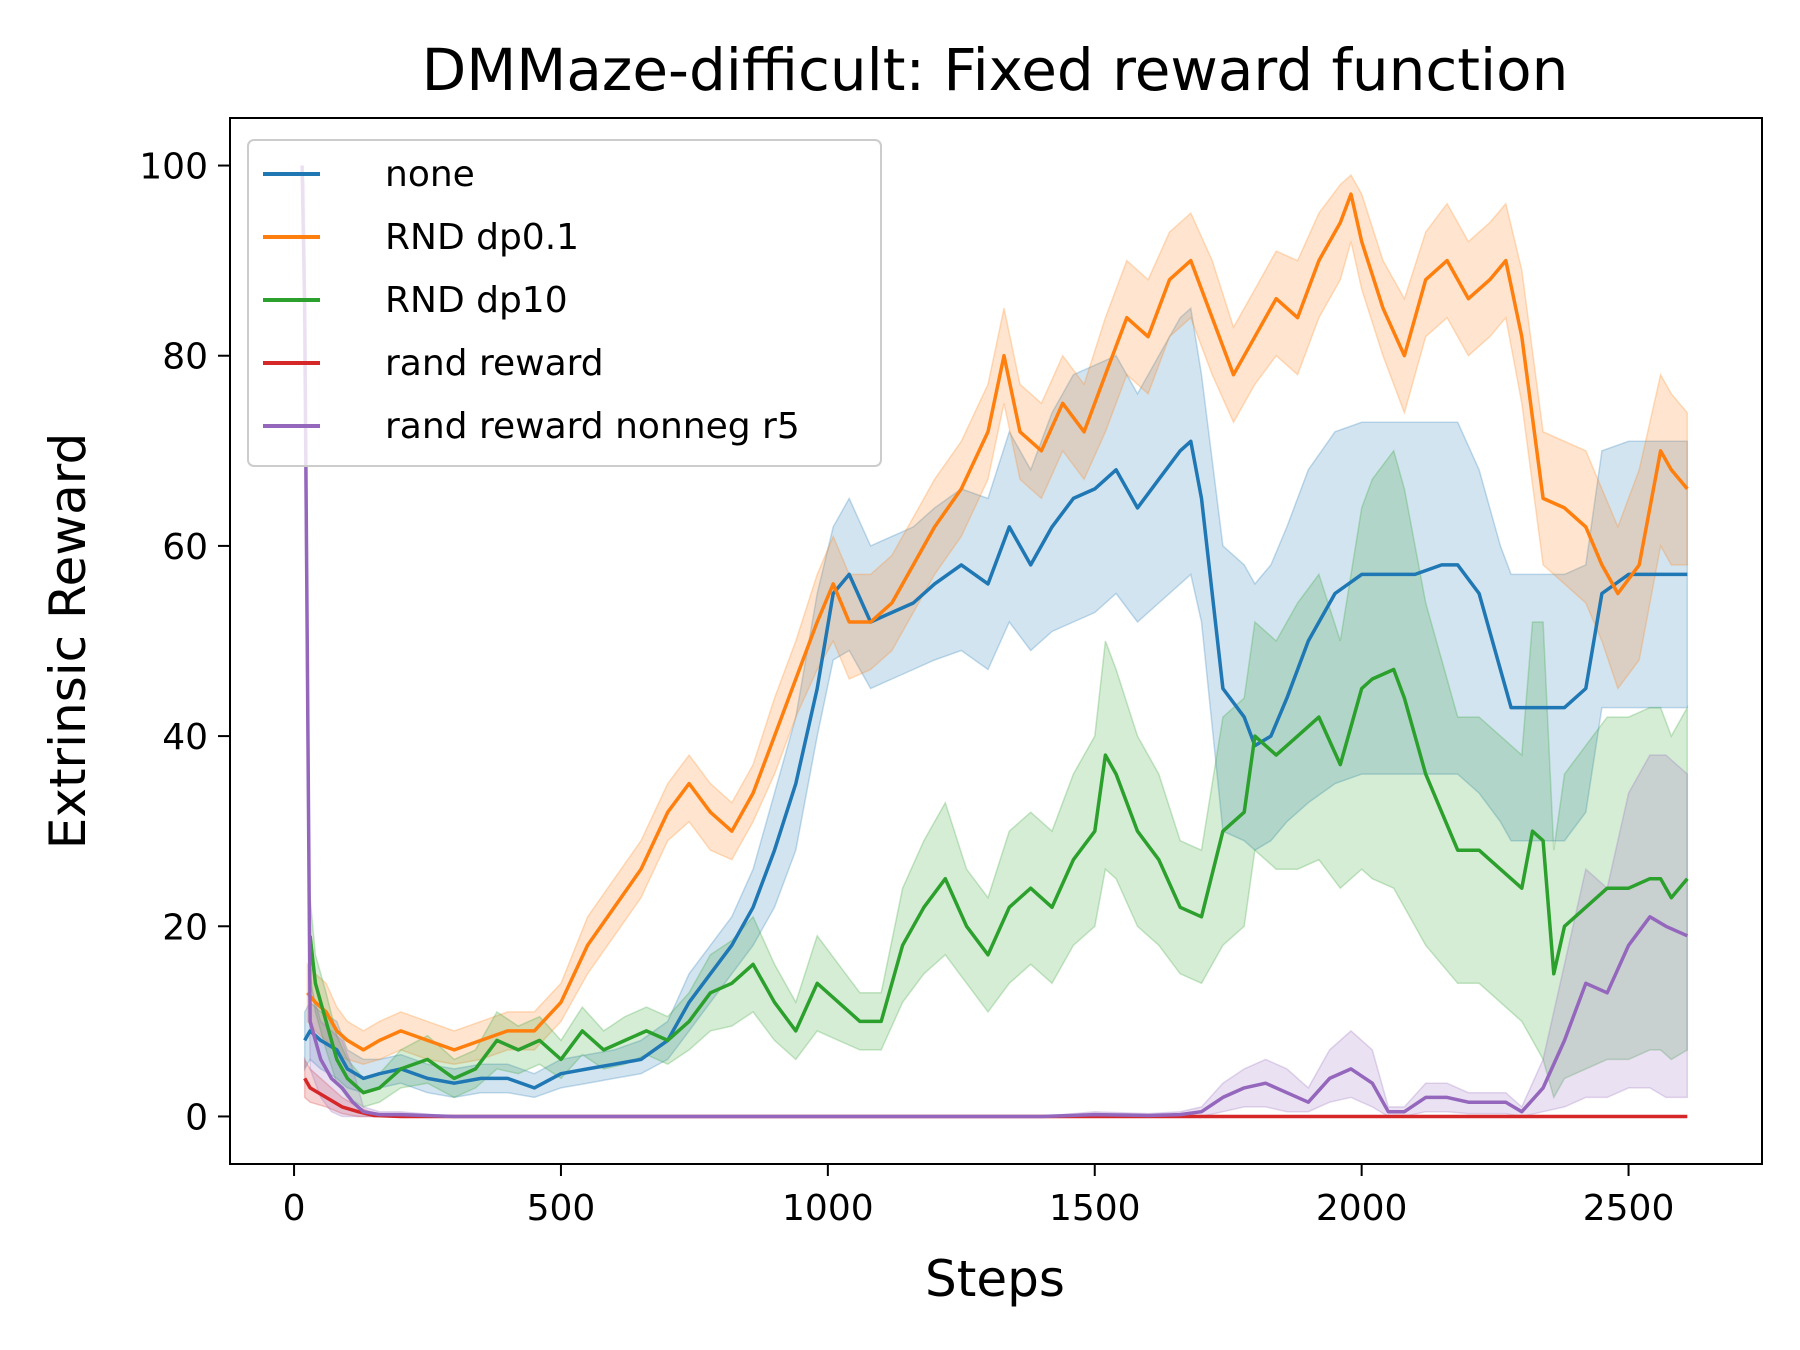 This screenshot has height=1350, width=1800. What do you see at coordinates (592, 426) in the screenshot?
I see `legend-label-rand-reward-nonneg-r5: rand reward nonneg r5` at bounding box center [592, 426].